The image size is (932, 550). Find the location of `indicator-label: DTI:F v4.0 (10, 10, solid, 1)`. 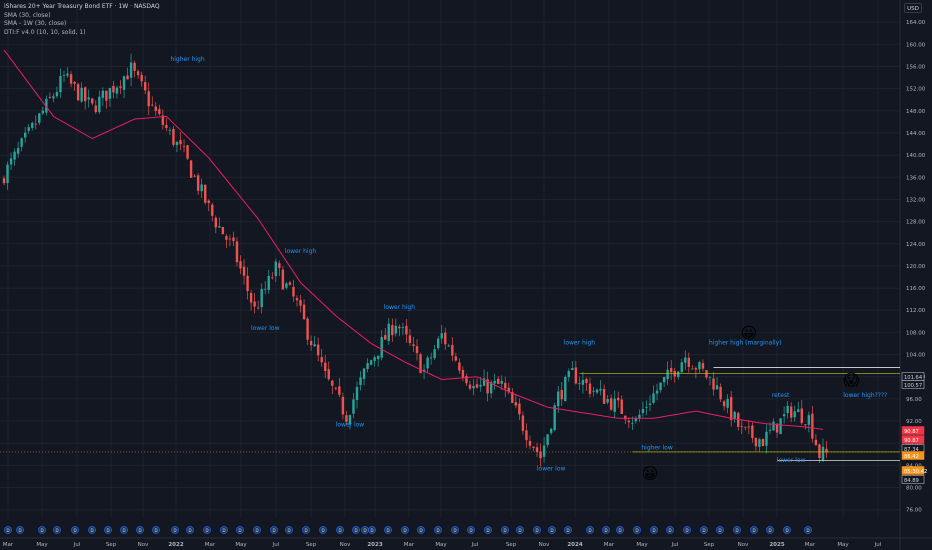

indicator-label: DTI:F v4.0 (10, 10, solid, 1) is located at coordinates (45, 32).